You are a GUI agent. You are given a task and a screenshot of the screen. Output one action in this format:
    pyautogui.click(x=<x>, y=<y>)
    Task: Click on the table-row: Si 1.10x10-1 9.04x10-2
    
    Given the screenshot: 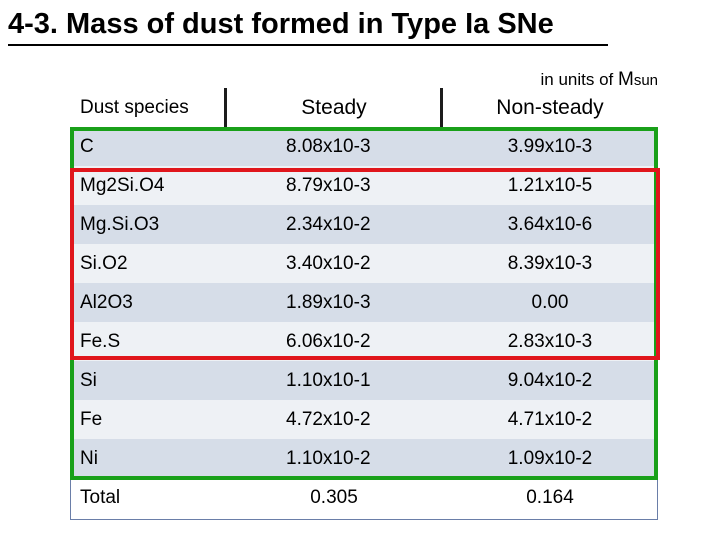 What is the action you would take?
    pyautogui.click(x=365, y=380)
    